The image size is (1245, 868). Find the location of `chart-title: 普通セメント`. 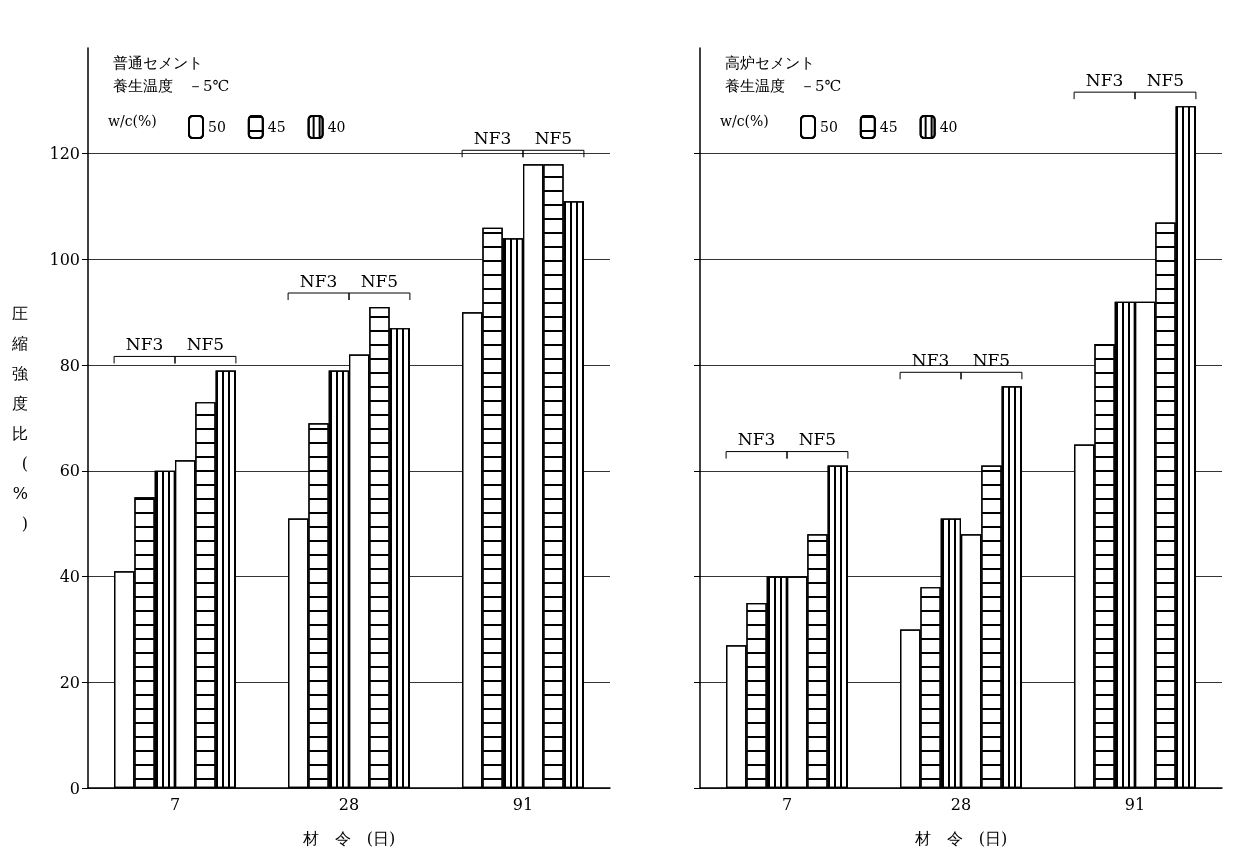

chart-title: 普通セメント is located at coordinates (158, 62).